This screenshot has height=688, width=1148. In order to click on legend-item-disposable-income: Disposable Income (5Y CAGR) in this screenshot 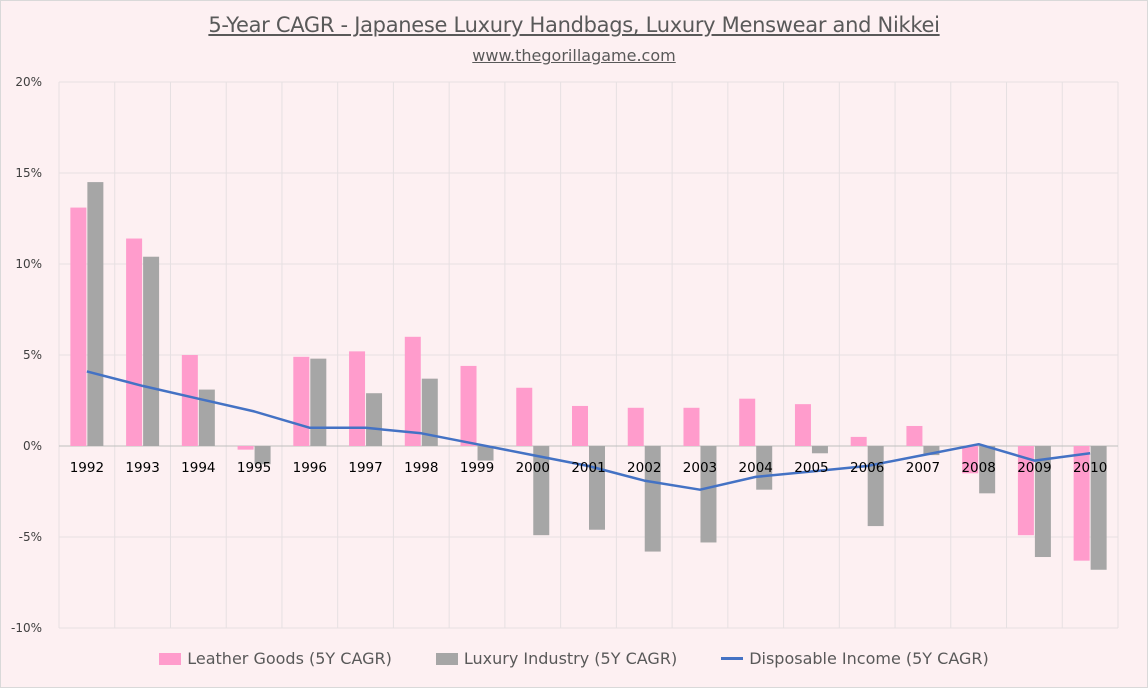, I will do `click(855, 658)`.